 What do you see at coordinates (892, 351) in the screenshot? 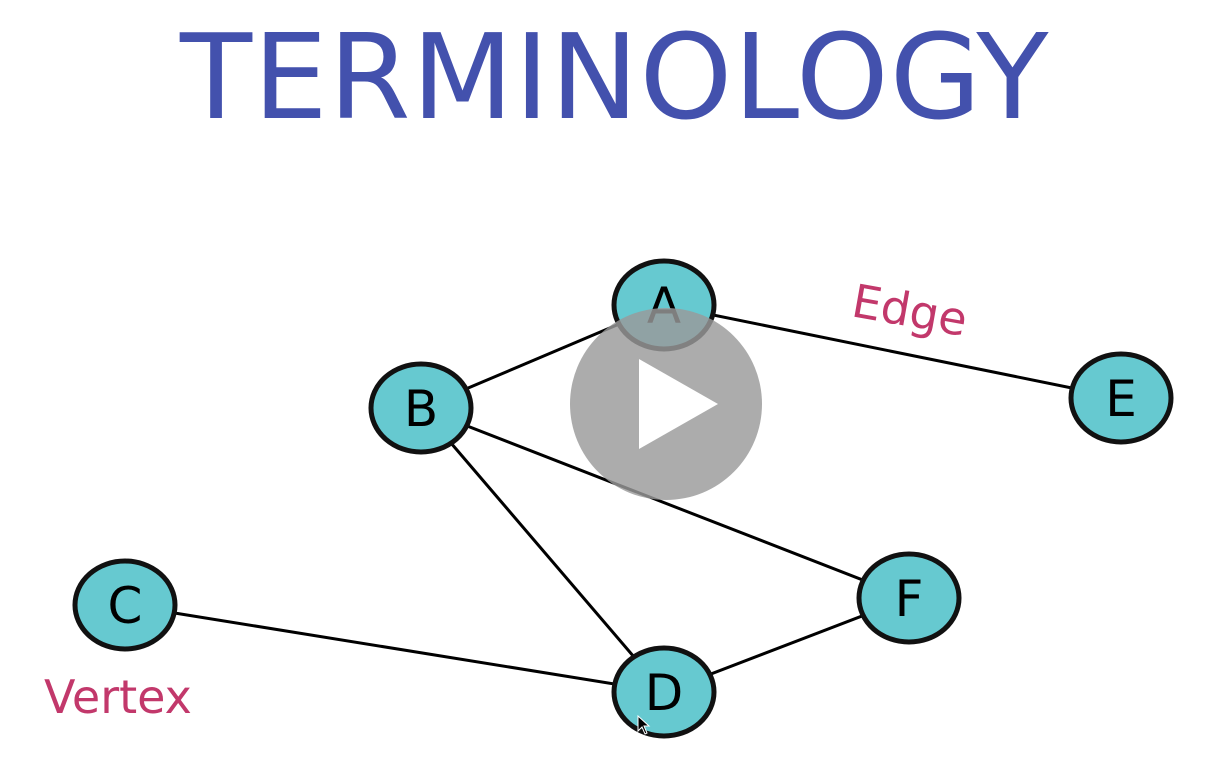
I see `edge-A-E` at bounding box center [892, 351].